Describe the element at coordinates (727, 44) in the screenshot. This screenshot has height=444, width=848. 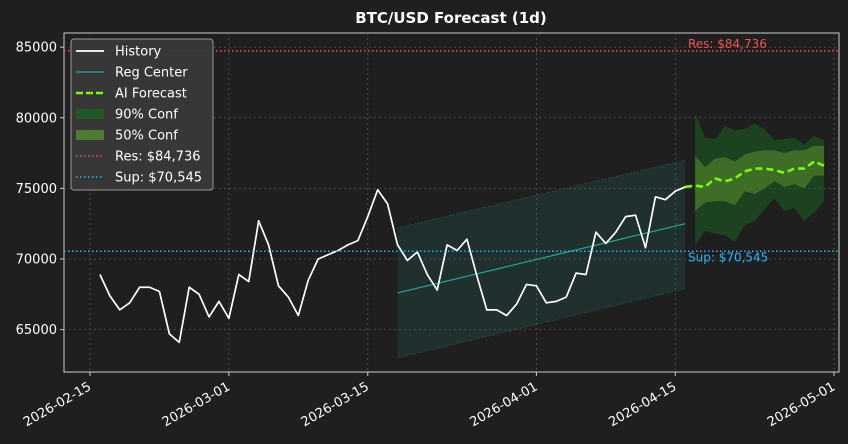
I see `resistance-label: Res: $84,736` at that location.